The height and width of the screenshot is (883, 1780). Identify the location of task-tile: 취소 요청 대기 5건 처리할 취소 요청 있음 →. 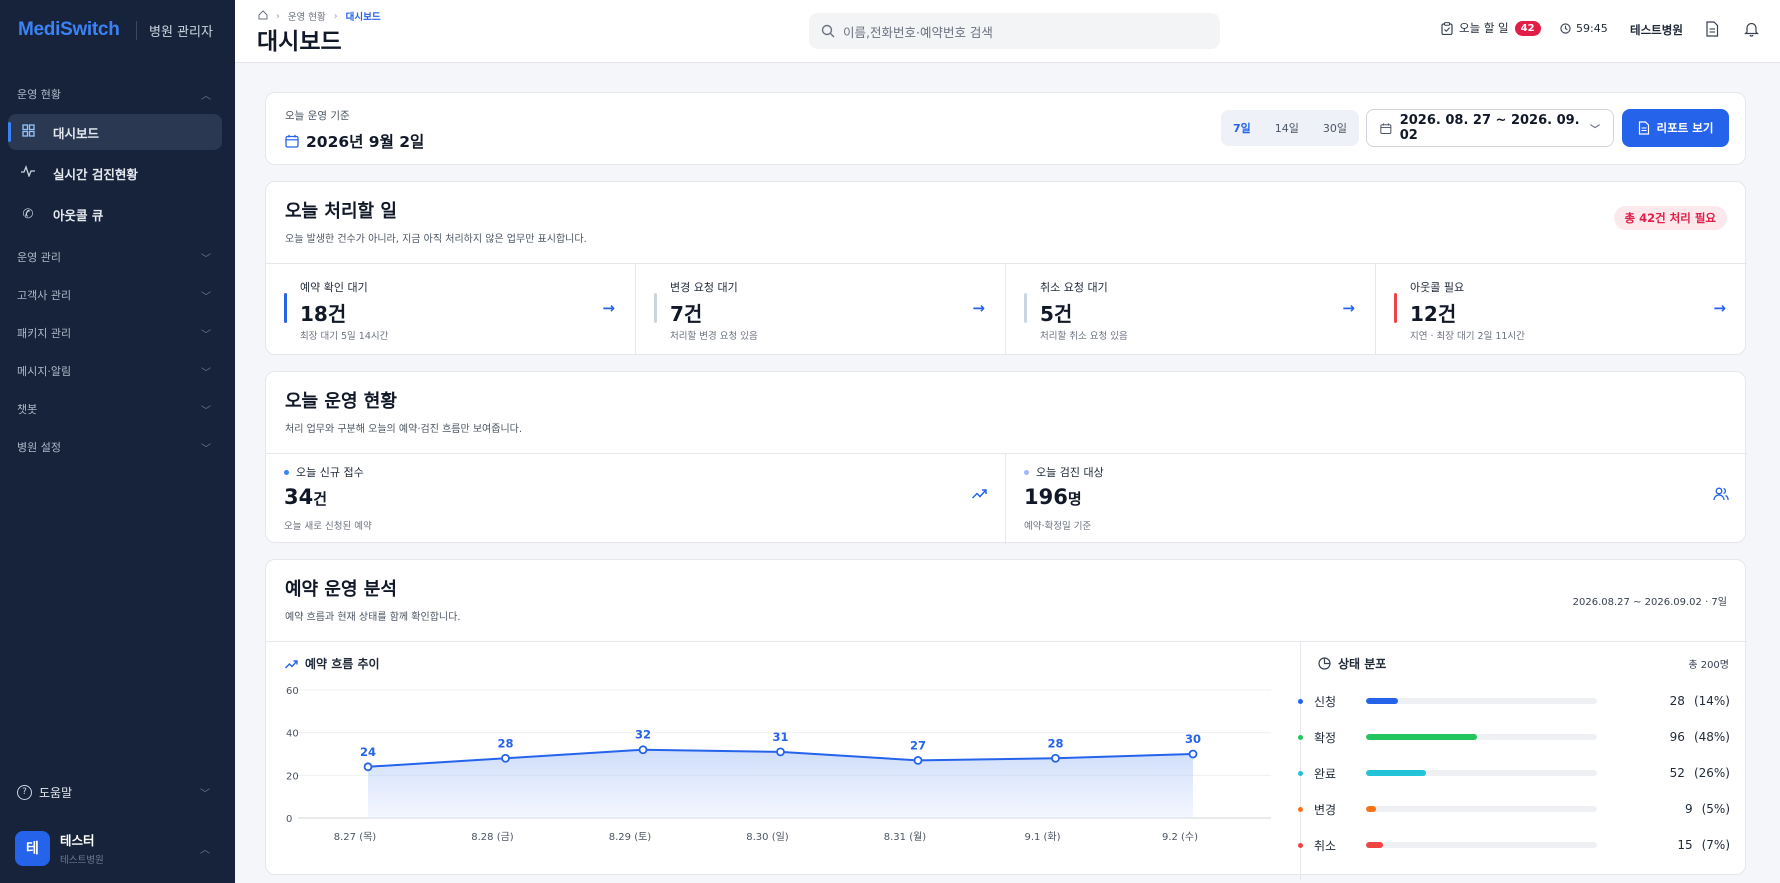
(1191, 309).